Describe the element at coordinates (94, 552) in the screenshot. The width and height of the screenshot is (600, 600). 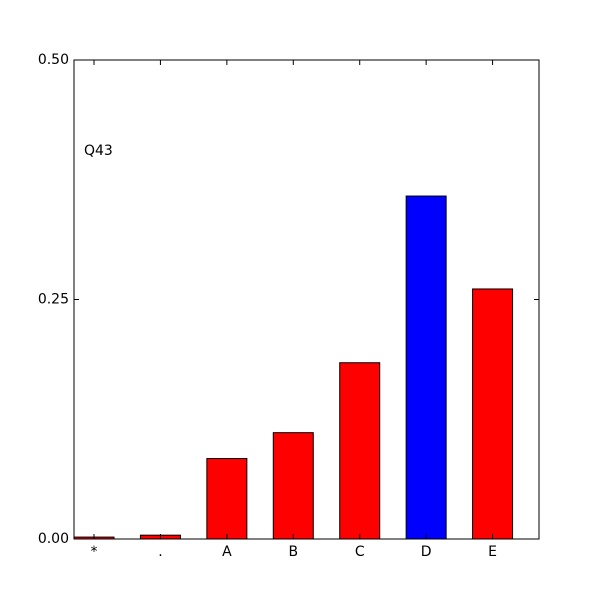
I see `x-tick-label: *` at that location.